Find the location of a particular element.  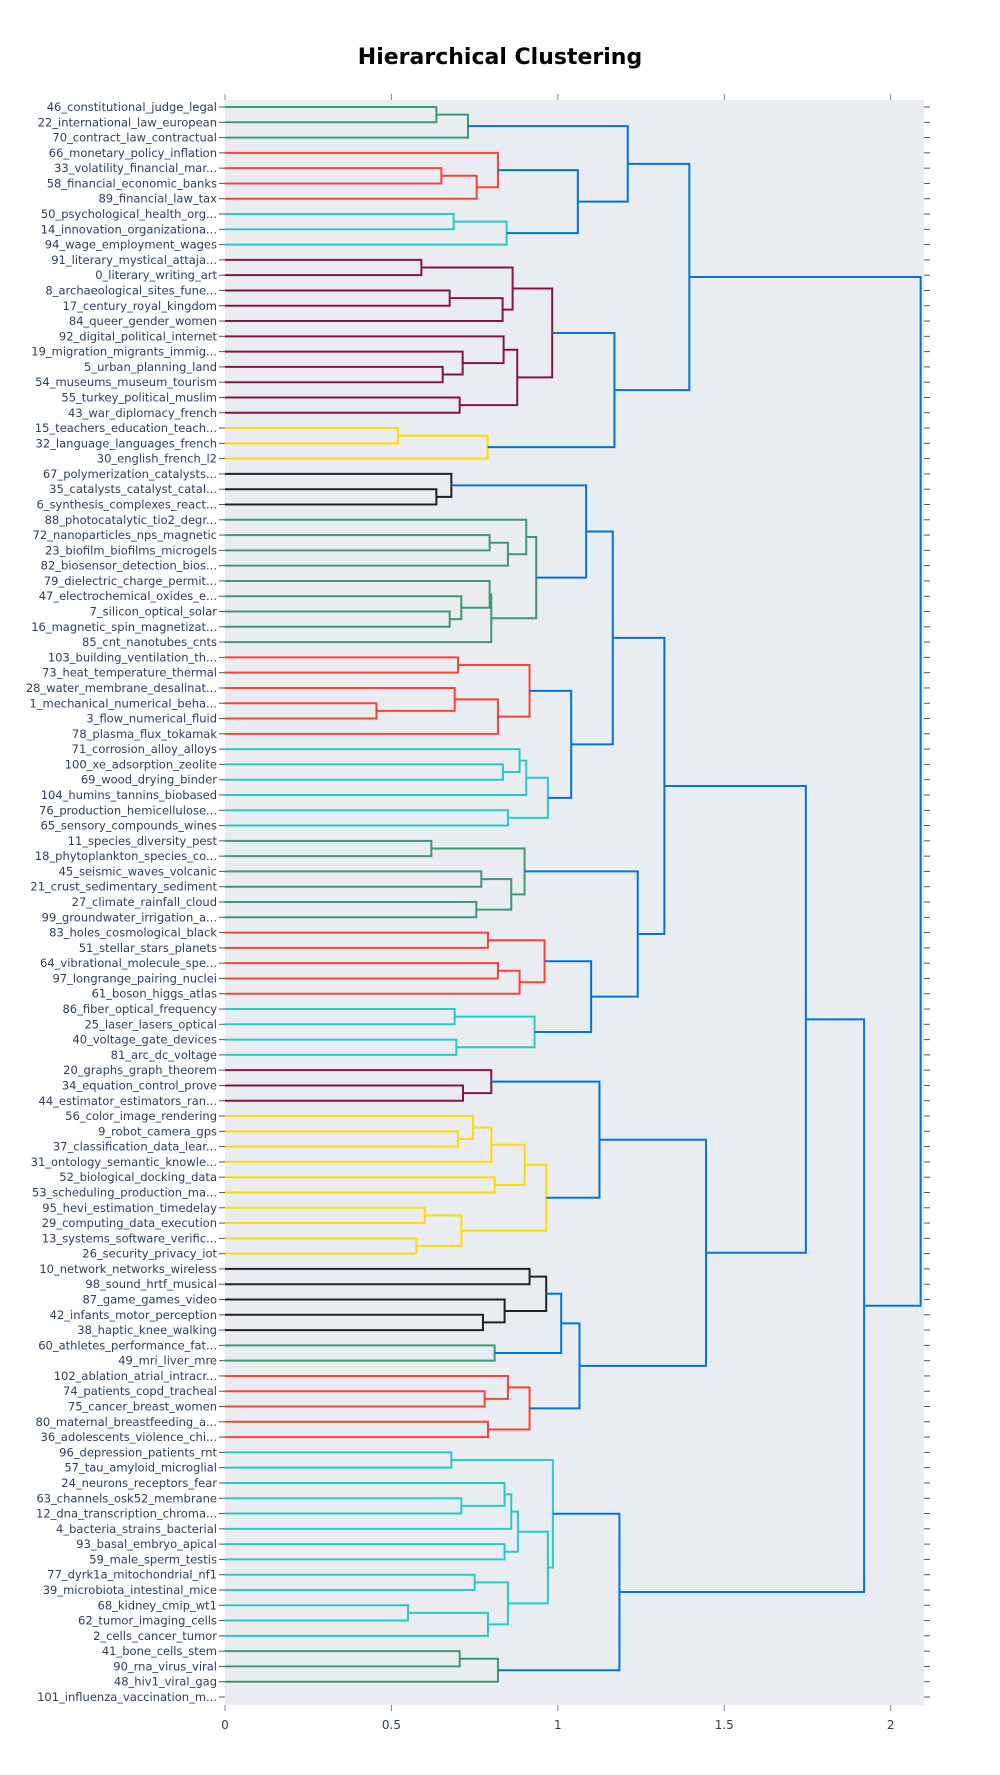

leaf-label: 87_game_games_video is located at coordinates (149, 1300).